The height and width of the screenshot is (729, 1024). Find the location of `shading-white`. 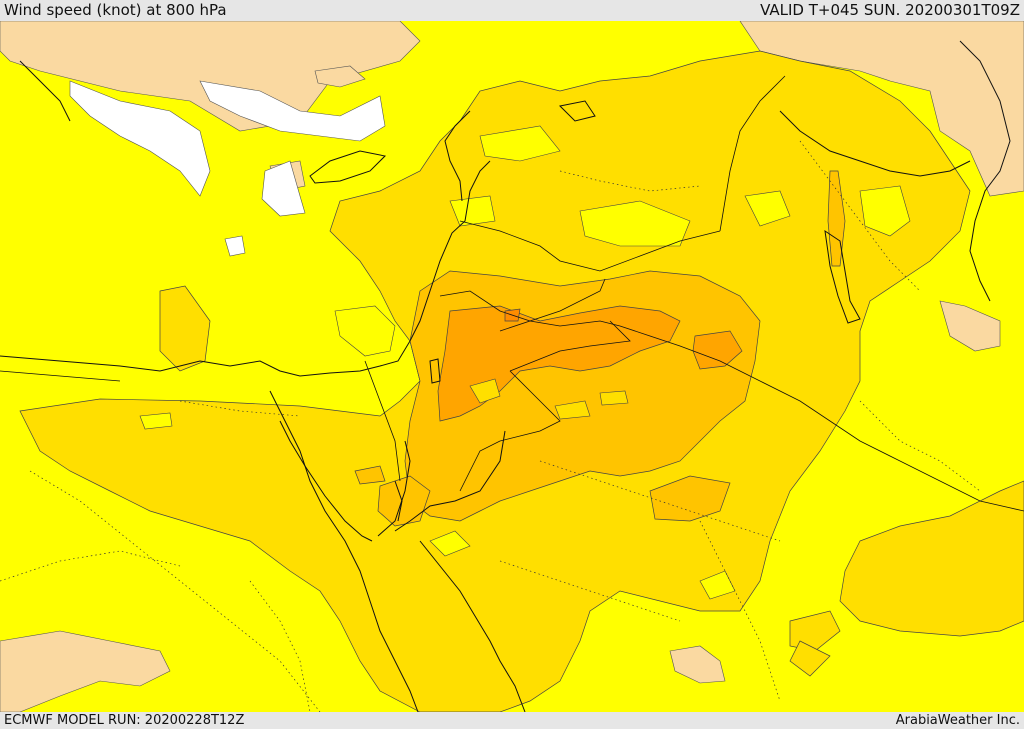

shading-white is located at coordinates (227, 168).